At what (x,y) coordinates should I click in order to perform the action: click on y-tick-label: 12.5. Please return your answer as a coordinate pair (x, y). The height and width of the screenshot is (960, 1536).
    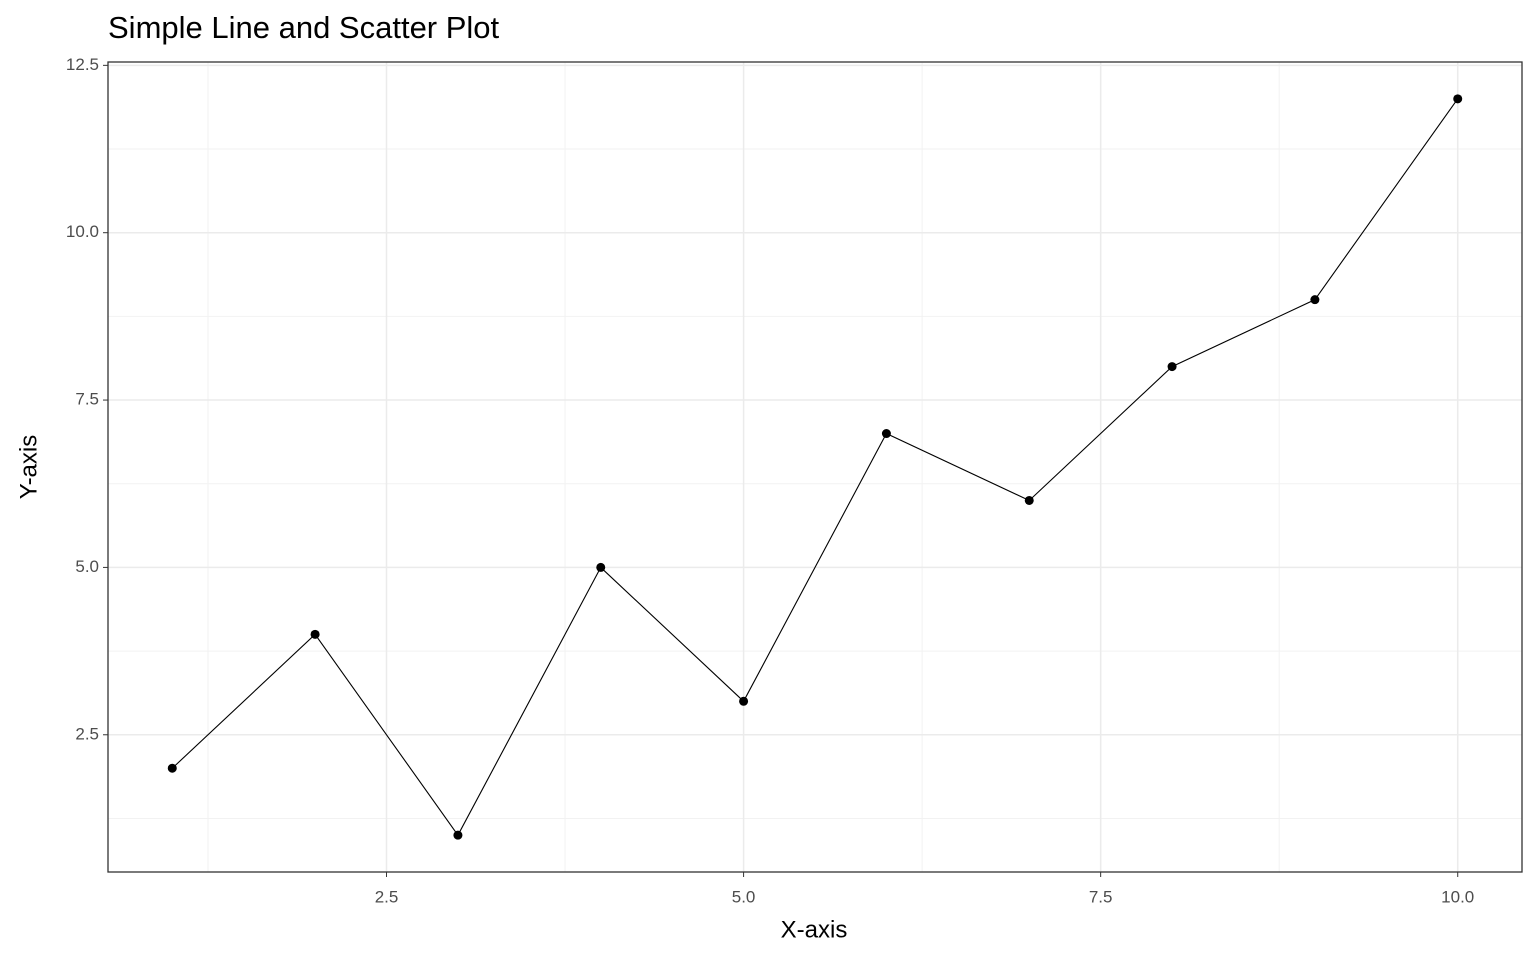
    Looking at the image, I should click on (82, 64).